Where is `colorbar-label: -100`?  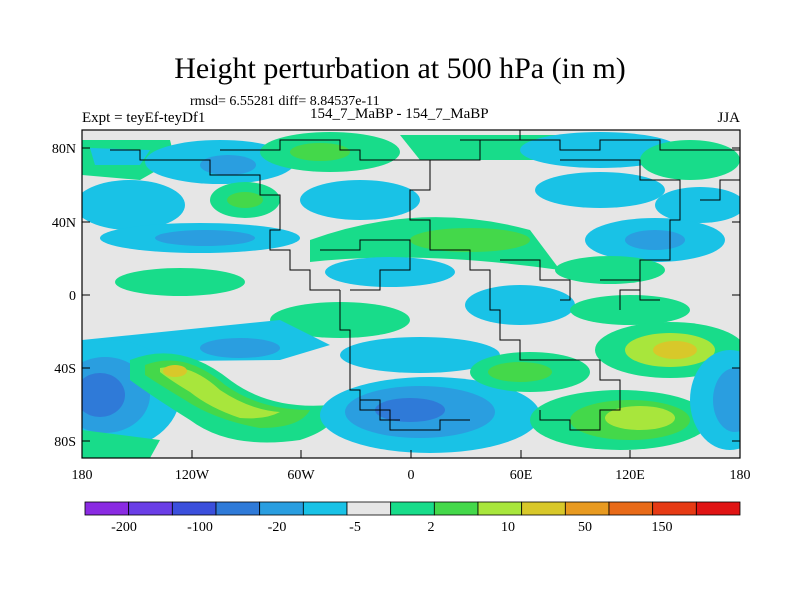 colorbar-label: -100 is located at coordinates (200, 527).